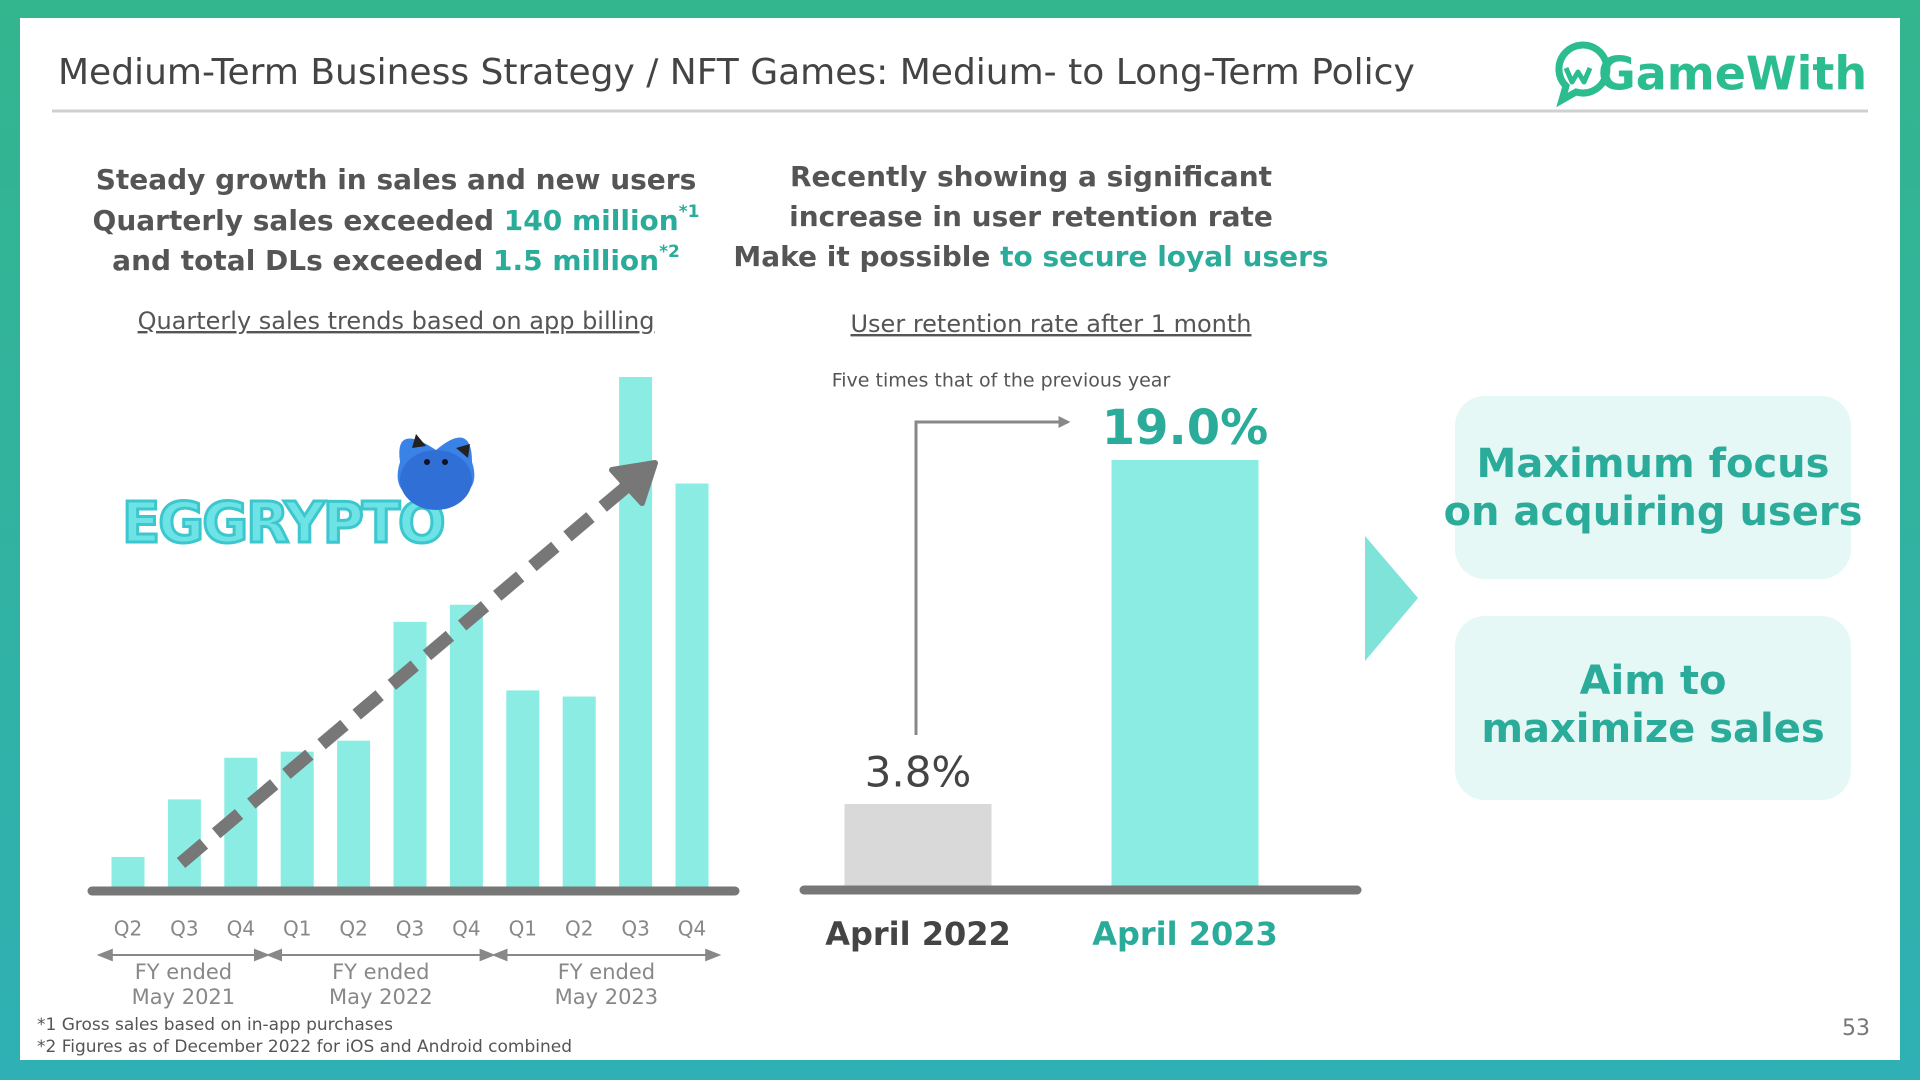 This screenshot has width=1920, height=1080. What do you see at coordinates (1031, 216) in the screenshot?
I see `headline-line: increase in user retention rate` at bounding box center [1031, 216].